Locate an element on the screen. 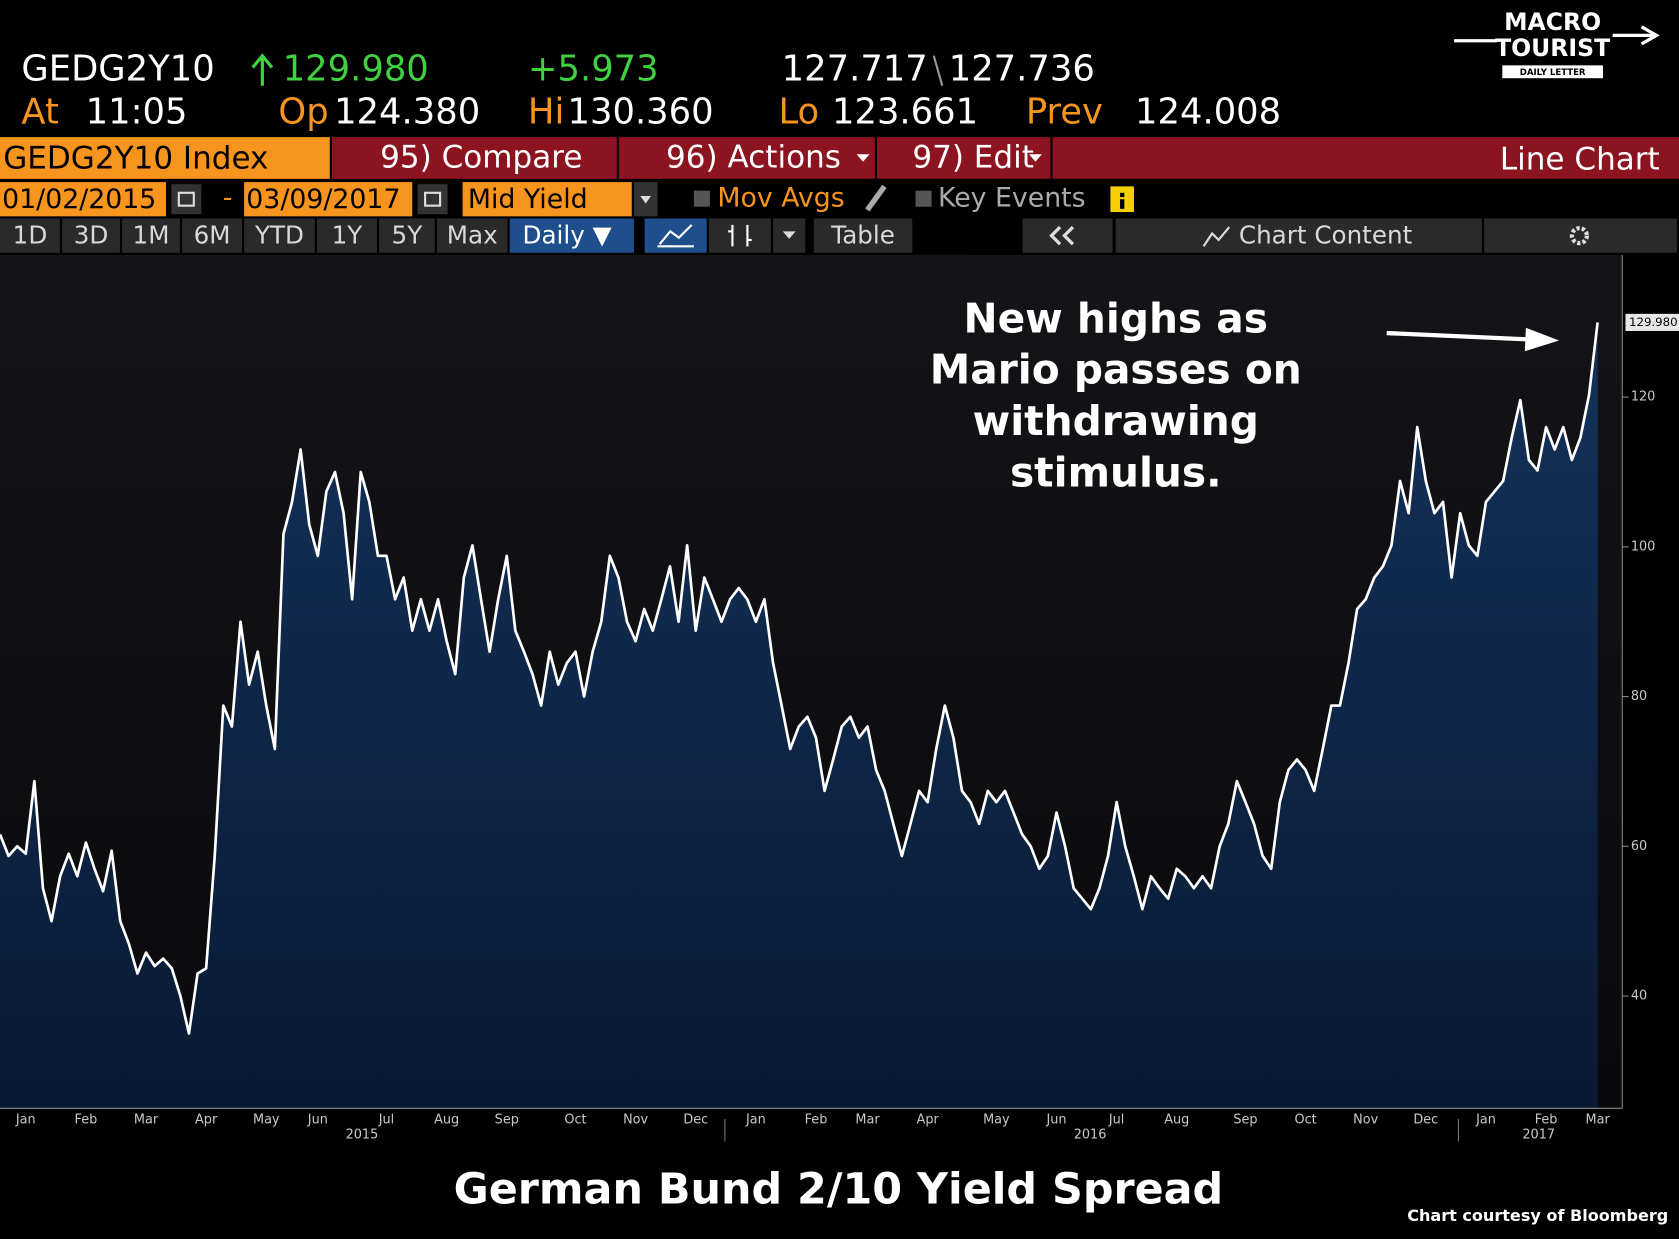  collapse-button is located at coordinates (1067, 235).